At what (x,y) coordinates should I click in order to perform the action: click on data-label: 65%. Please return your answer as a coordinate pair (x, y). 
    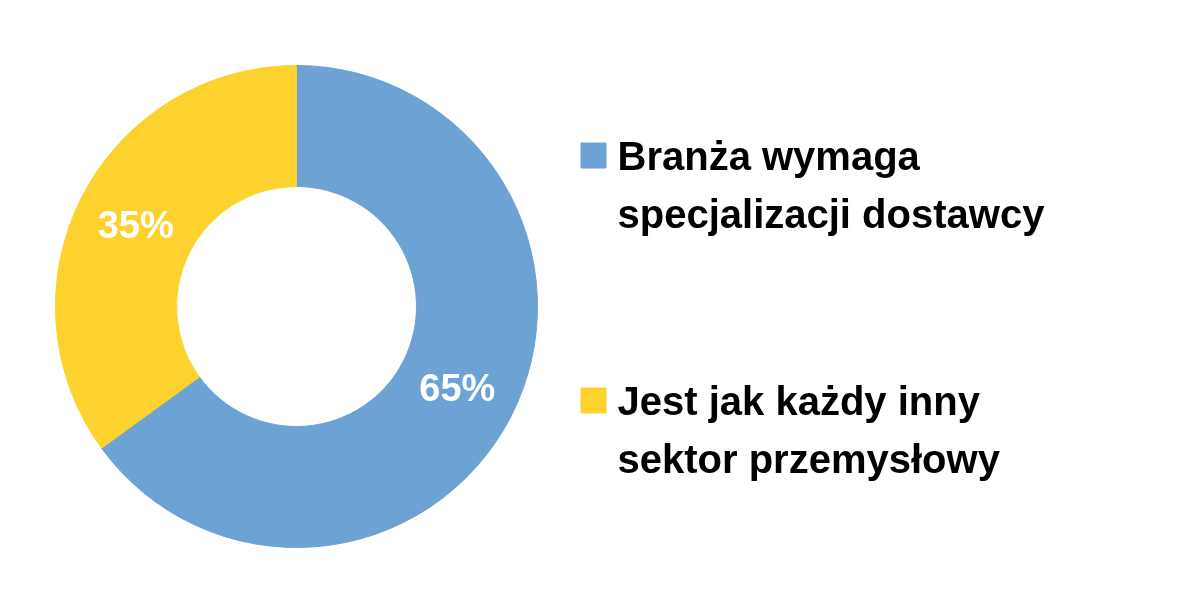
    Looking at the image, I should click on (457, 388).